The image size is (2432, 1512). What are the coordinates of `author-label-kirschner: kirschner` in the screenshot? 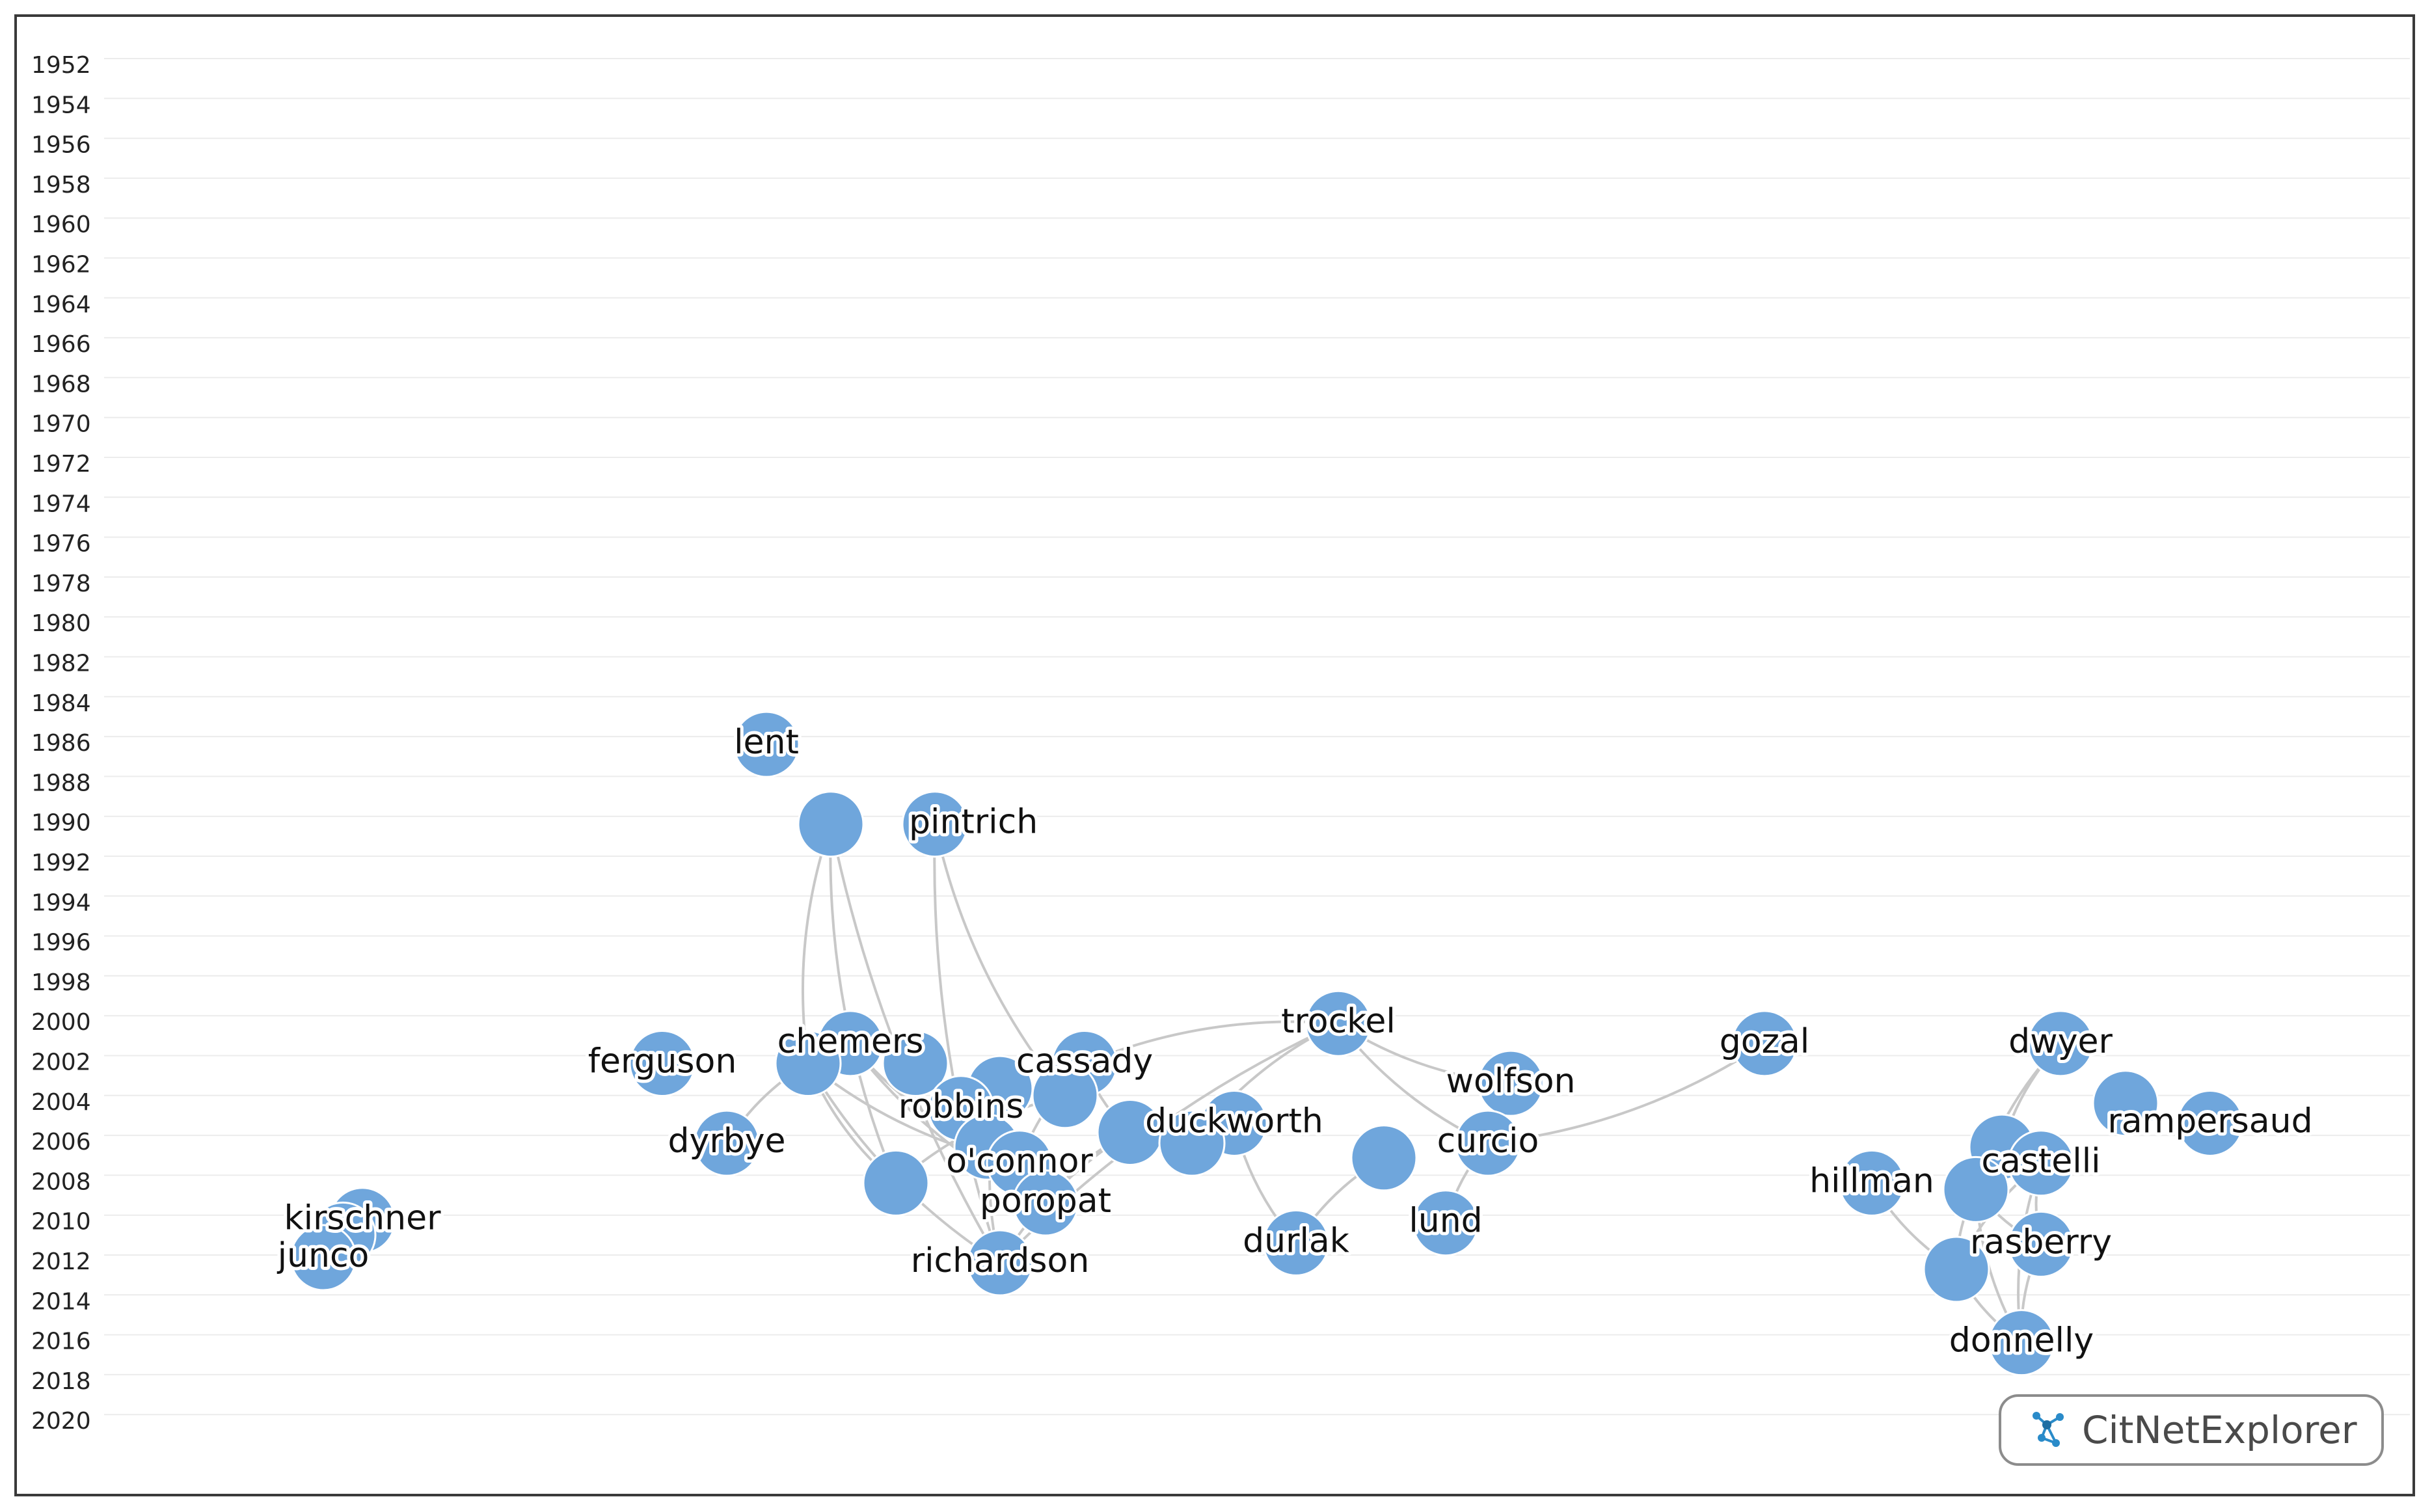 It's located at (363, 1218).